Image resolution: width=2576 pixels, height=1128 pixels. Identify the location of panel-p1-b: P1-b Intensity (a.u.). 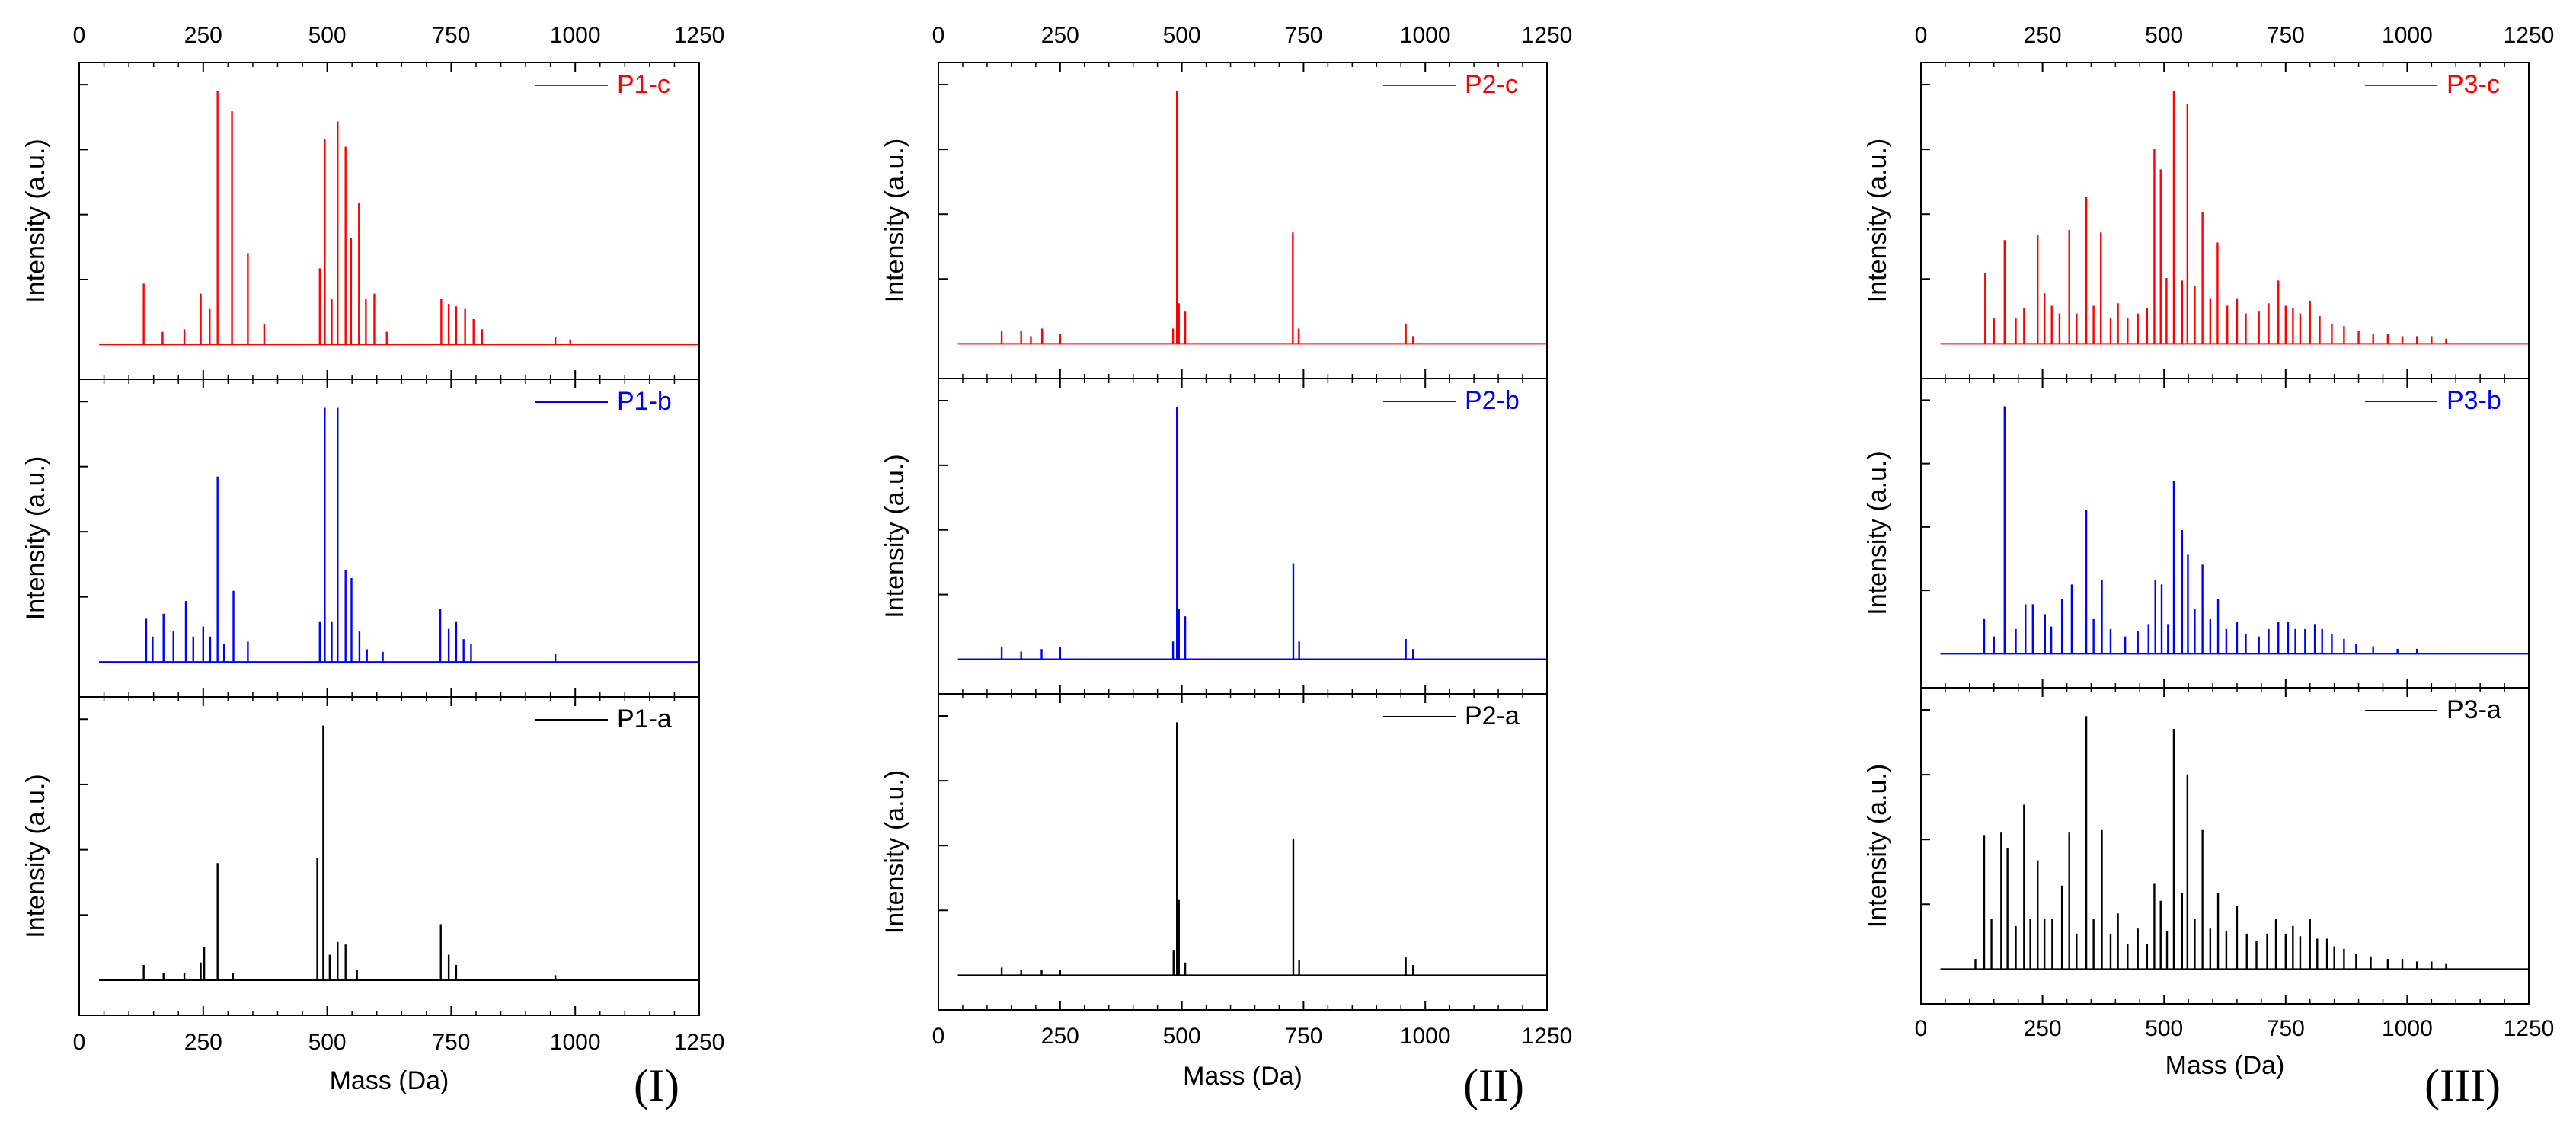
(360, 538).